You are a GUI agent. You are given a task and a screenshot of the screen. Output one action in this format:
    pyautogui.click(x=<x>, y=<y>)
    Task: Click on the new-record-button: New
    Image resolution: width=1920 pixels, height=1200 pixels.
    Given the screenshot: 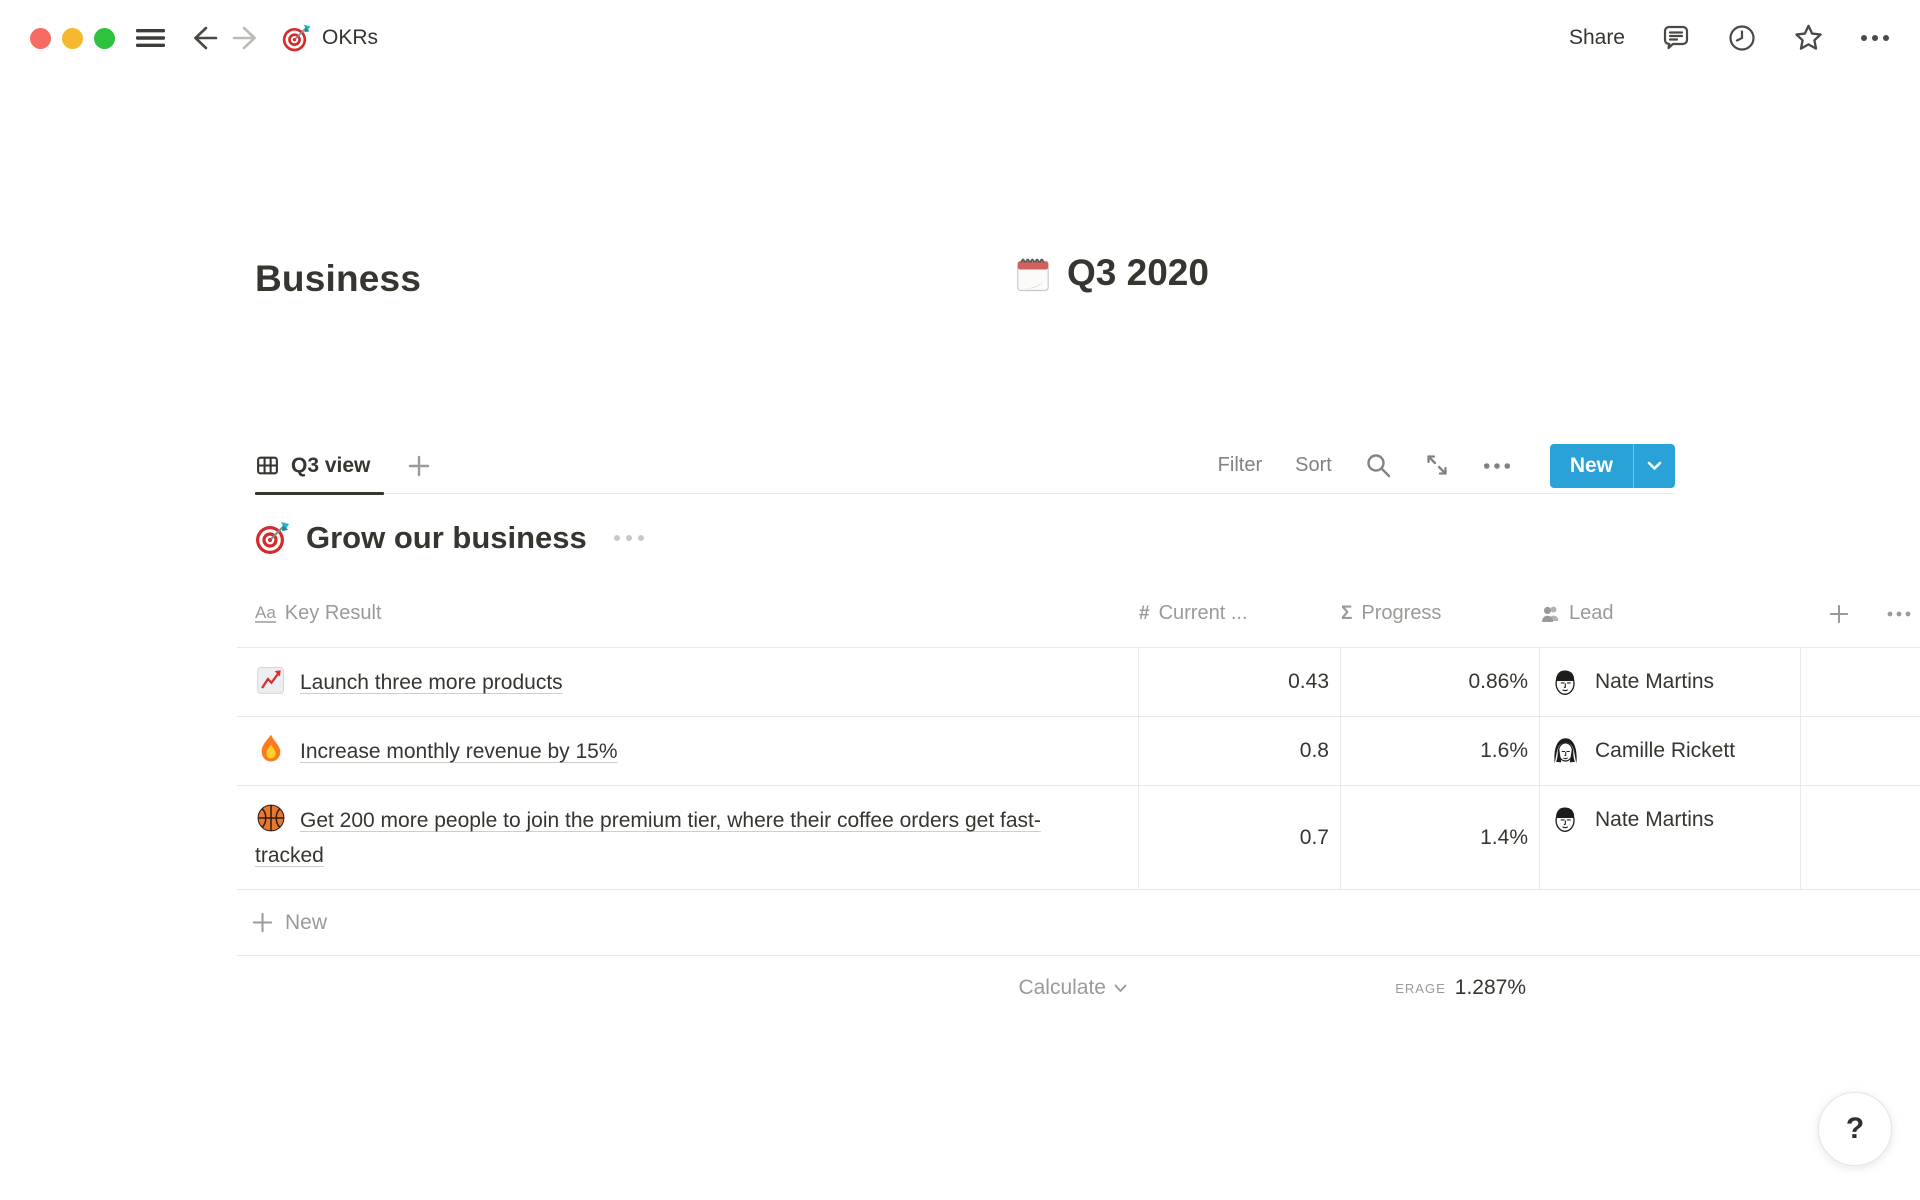 What is the action you would take?
    pyautogui.click(x=1612, y=465)
    